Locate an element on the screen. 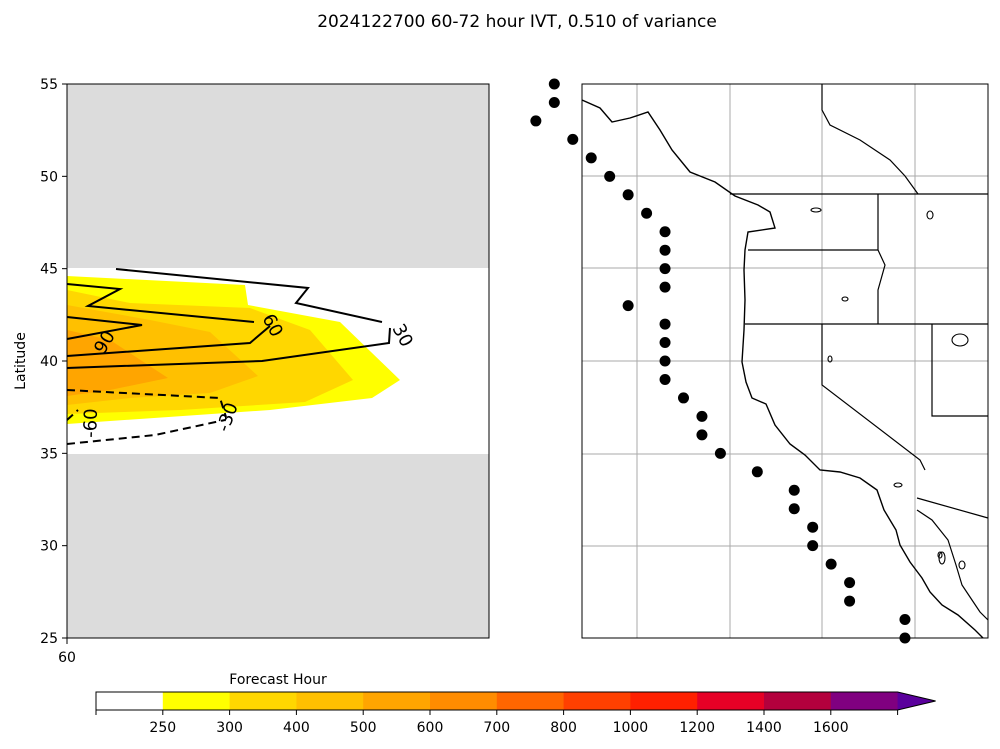 The image size is (1000, 749). contour-line-30-lower is located at coordinates (228, 348).